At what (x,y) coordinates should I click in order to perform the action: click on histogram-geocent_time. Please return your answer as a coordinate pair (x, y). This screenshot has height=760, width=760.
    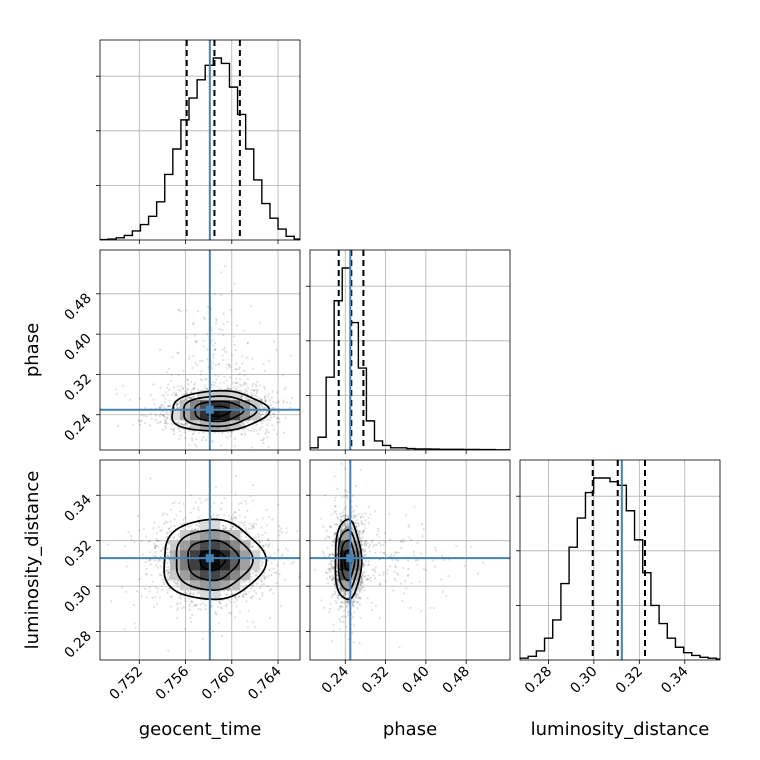
    Looking at the image, I should click on (200, 148).